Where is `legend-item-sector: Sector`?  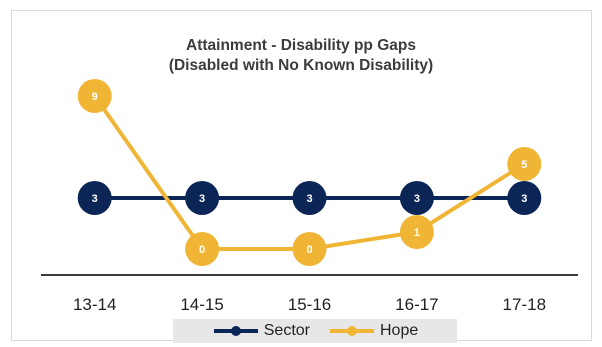 legend-item-sector: Sector is located at coordinates (261, 331).